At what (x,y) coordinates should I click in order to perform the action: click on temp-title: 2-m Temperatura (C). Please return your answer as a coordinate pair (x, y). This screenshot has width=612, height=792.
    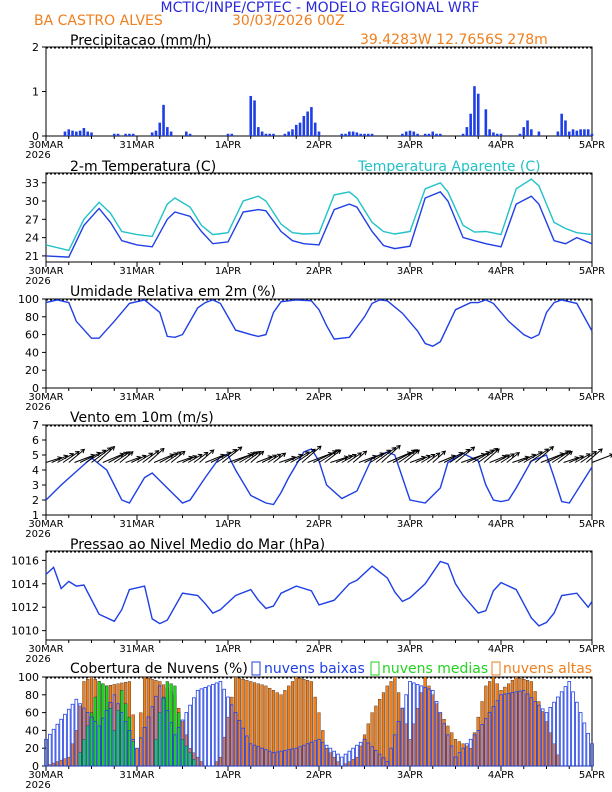
    Looking at the image, I should click on (143, 167).